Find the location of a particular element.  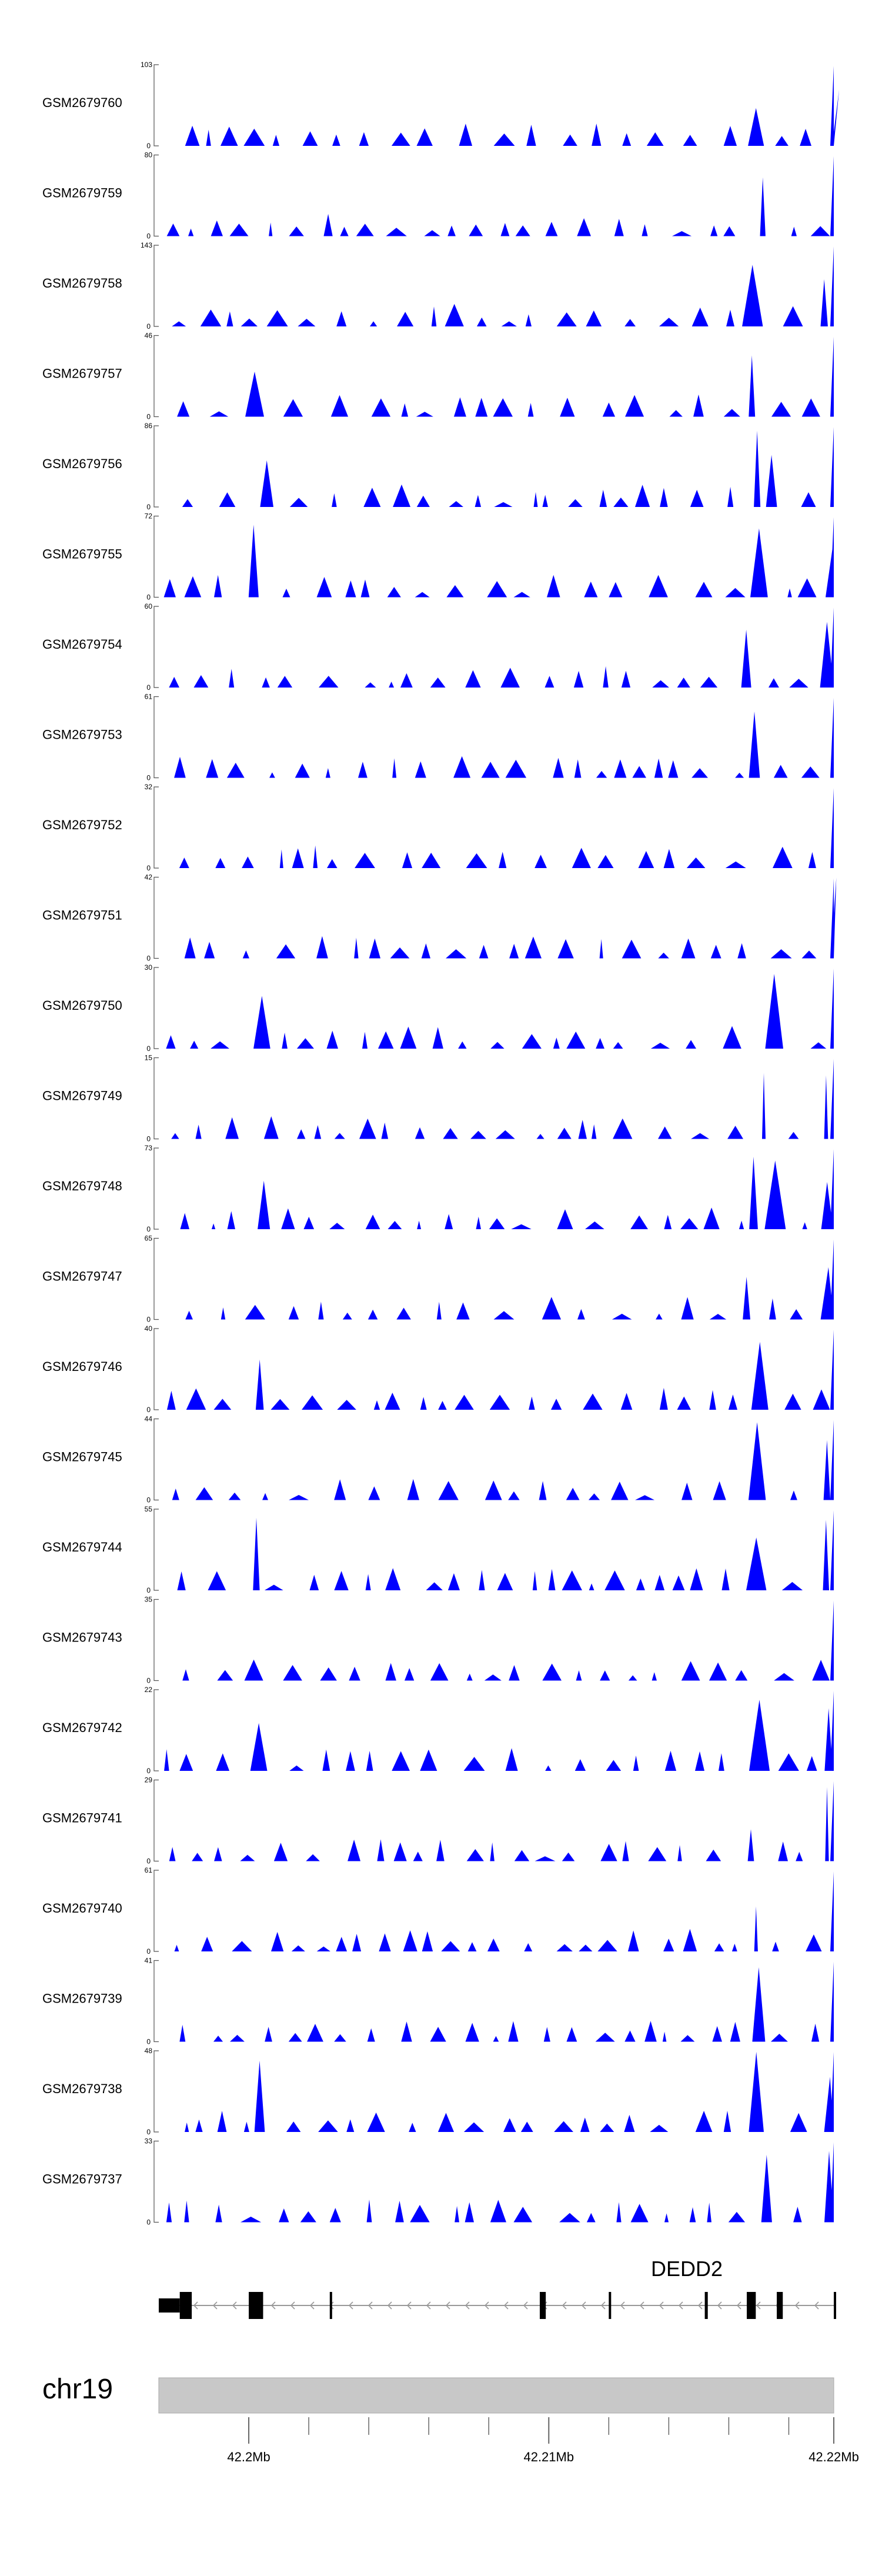

y-max-label: 42 is located at coordinates (149, 877).